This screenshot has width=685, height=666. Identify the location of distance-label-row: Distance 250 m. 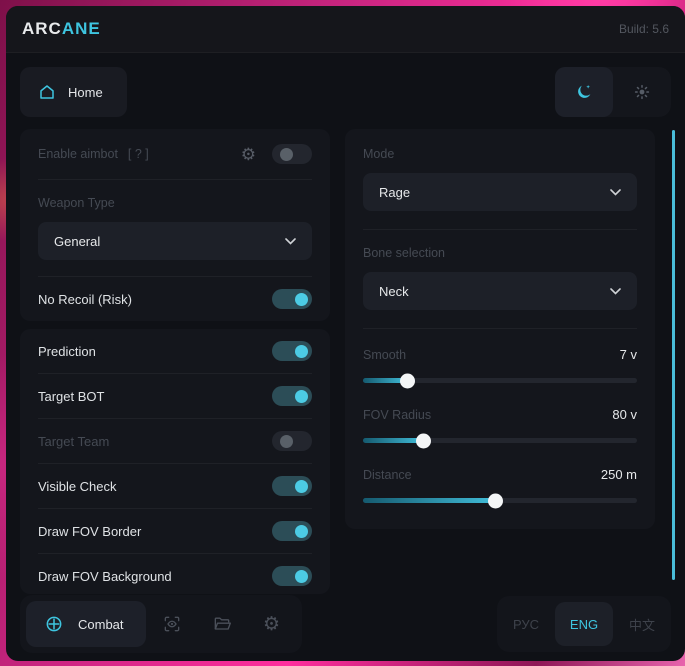
(500, 474).